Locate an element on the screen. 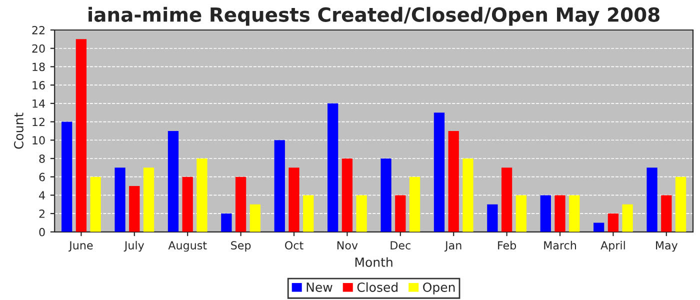 Image resolution: width=700 pixels, height=300 pixels. y-tick-label: 14 is located at coordinates (38, 104).